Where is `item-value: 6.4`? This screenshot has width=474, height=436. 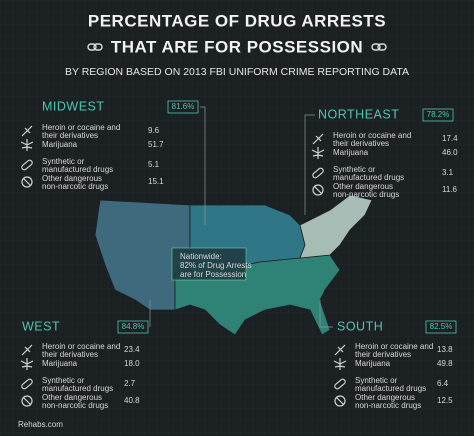 item-value: 6.4 is located at coordinates (443, 383).